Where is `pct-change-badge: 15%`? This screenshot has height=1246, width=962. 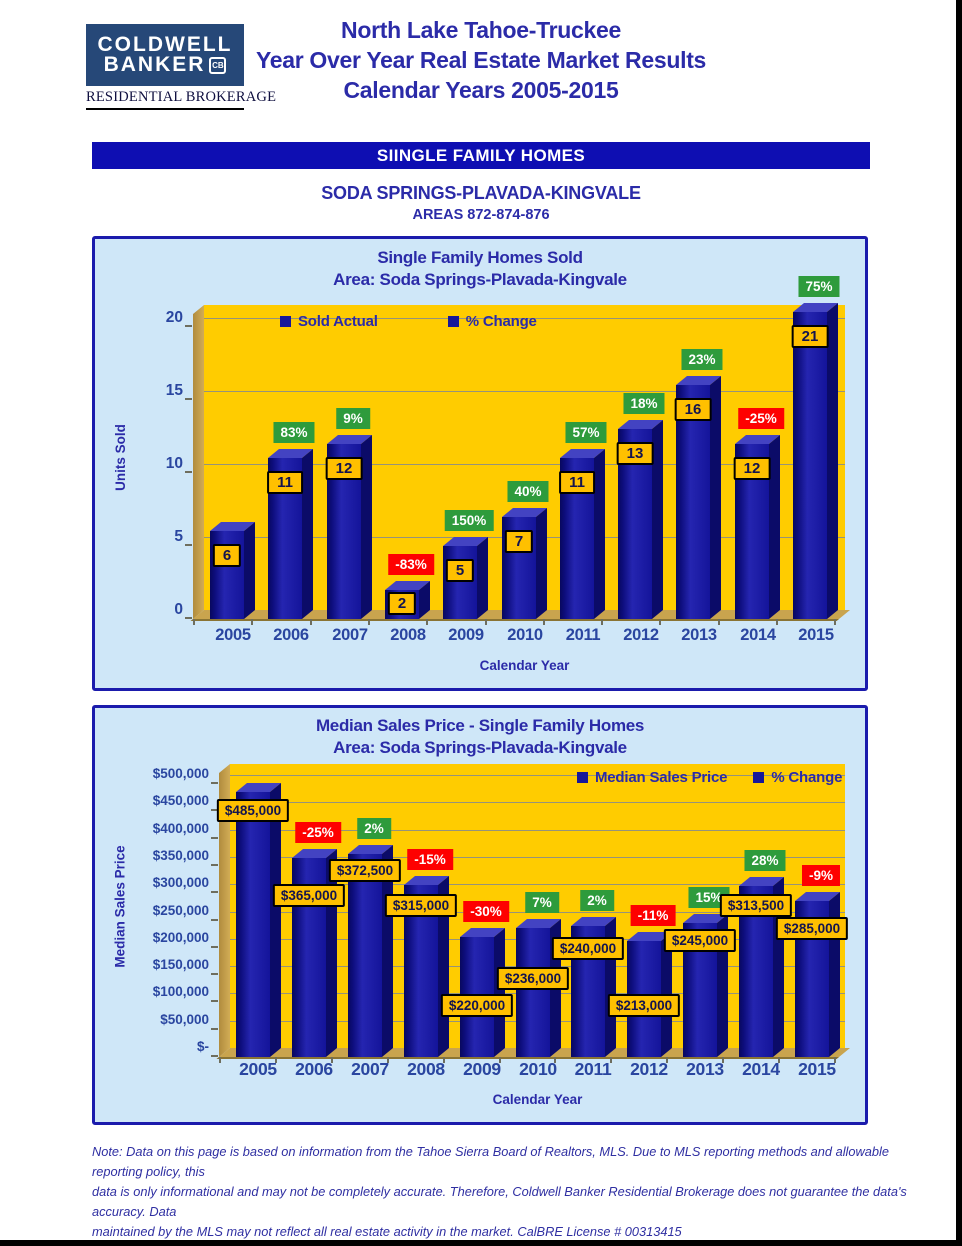 pct-change-badge: 15% is located at coordinates (709, 897).